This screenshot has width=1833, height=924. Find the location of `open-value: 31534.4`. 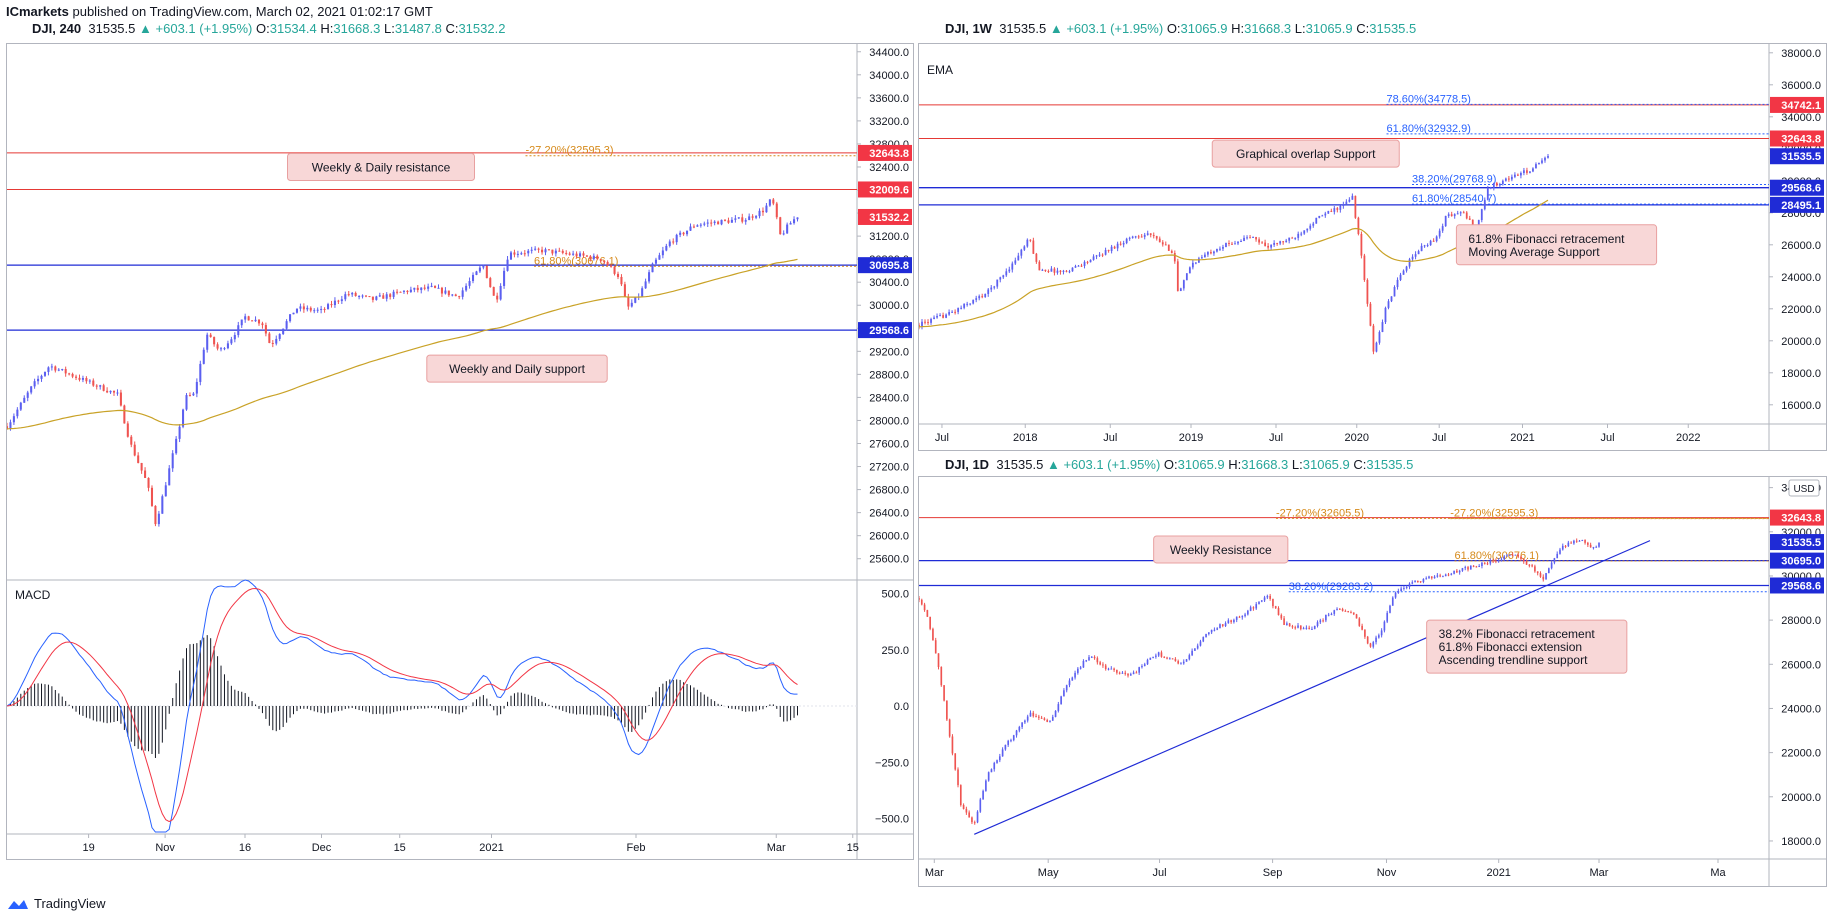

open-value: 31534.4 is located at coordinates (293, 28).